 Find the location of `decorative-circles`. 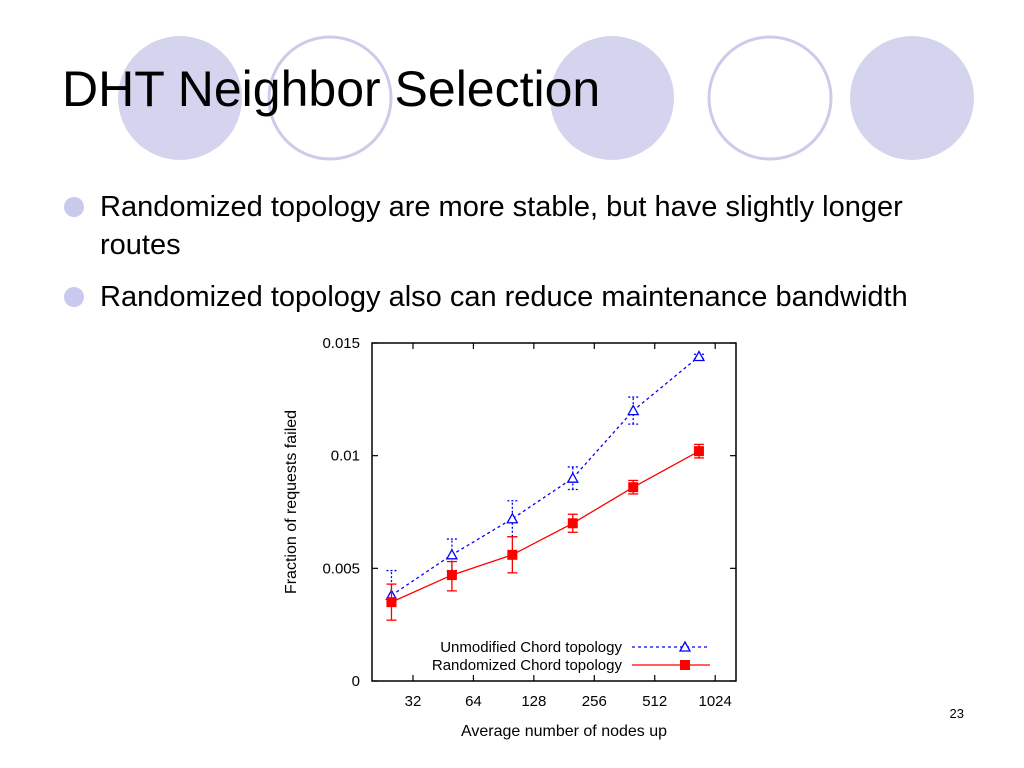

decorative-circles is located at coordinates (546, 98).